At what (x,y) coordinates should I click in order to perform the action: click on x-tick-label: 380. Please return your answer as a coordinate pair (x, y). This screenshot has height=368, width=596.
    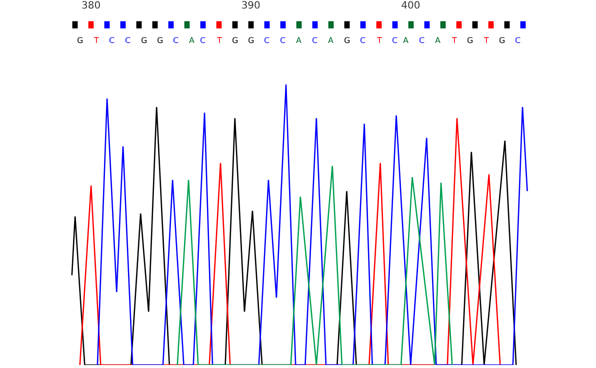
    Looking at the image, I should click on (91, 6).